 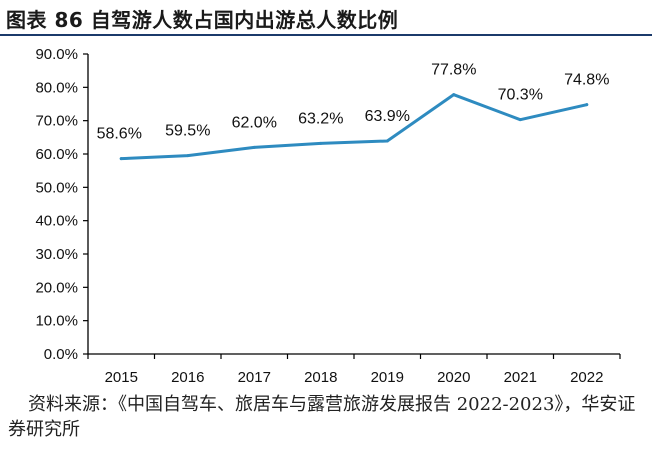 What do you see at coordinates (387, 116) in the screenshot?
I see `data-label: 63.9%` at bounding box center [387, 116].